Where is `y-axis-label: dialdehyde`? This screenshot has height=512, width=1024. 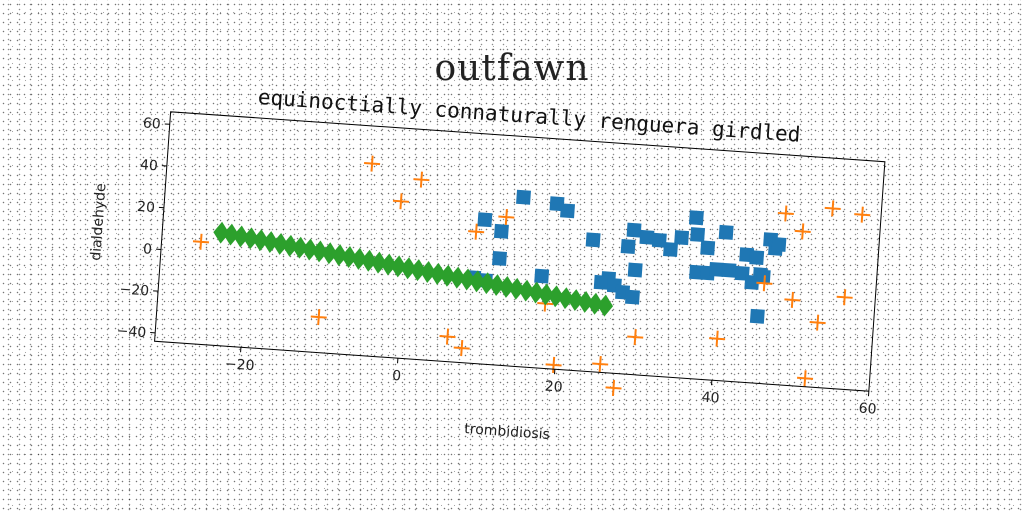 y-axis-label: dialdehyde is located at coordinates (98, 222).